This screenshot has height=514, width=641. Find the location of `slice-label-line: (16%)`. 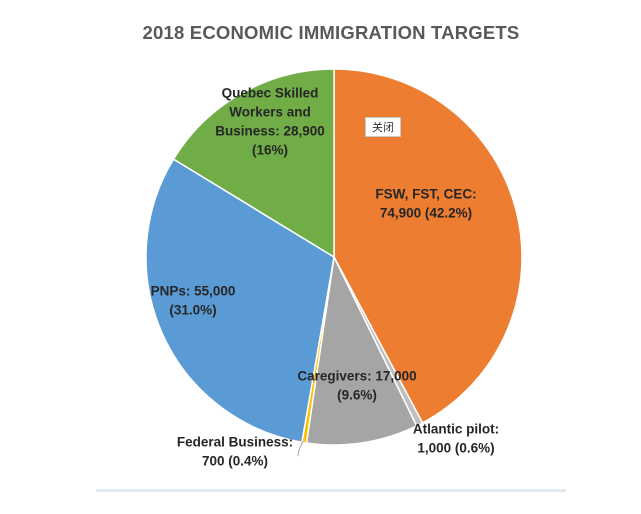

slice-label-line: (16%) is located at coordinates (270, 150).